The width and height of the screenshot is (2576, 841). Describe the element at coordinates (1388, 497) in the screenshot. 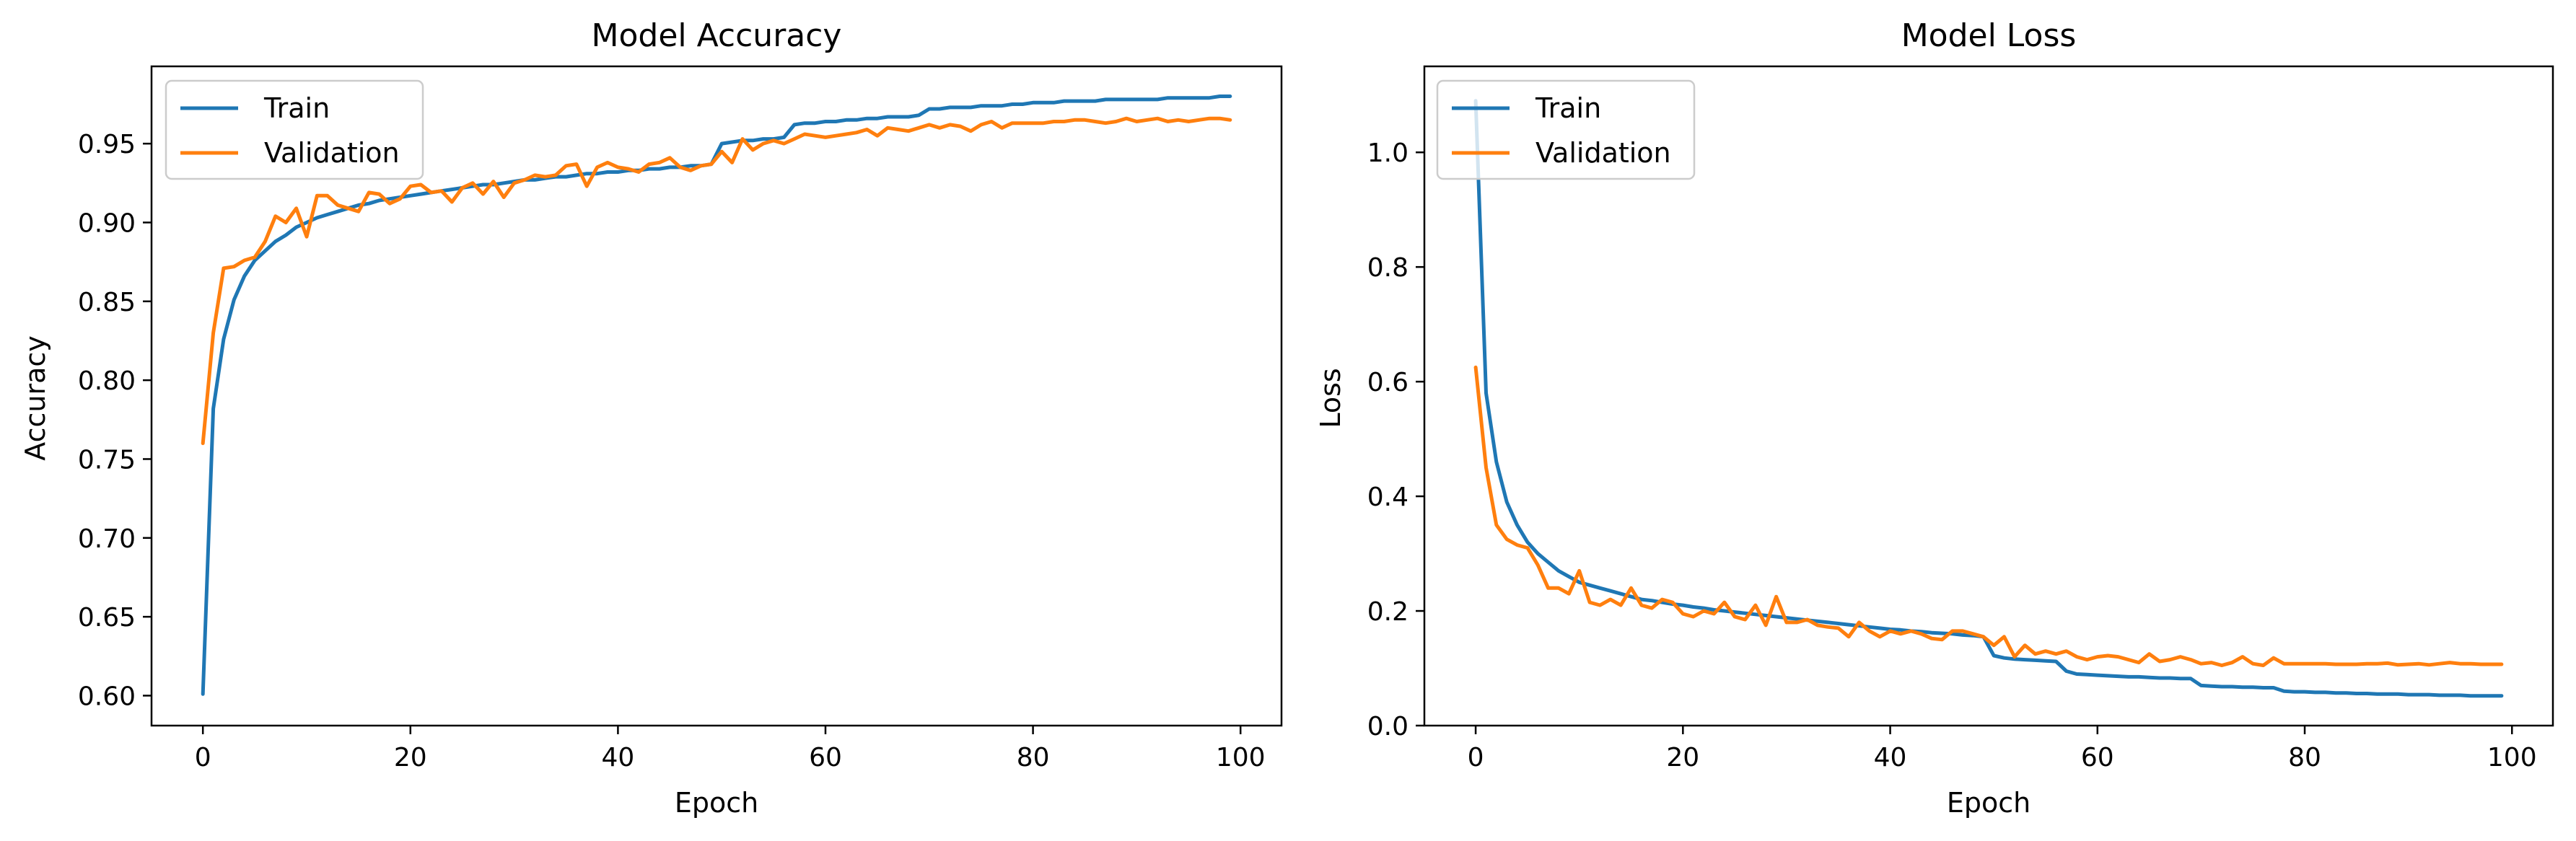

I see `loss-y-tick-label: 0.4` at that location.